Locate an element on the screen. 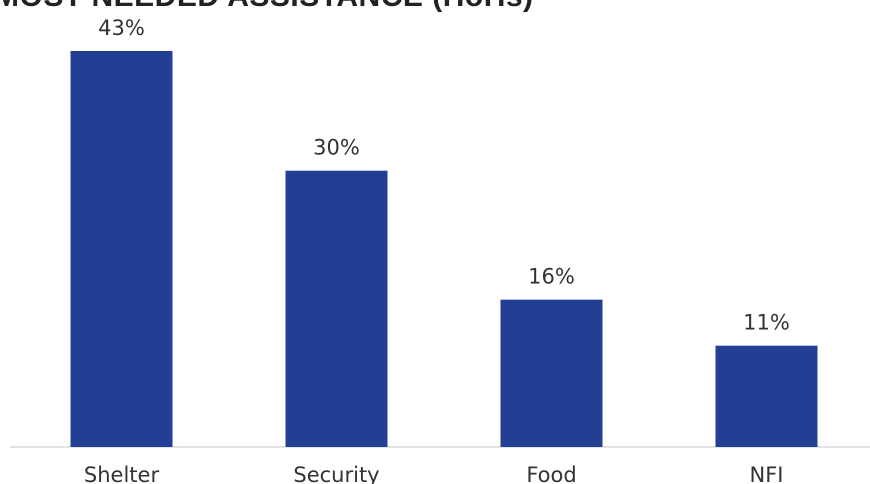 Image resolution: width=870 pixels, height=484 pixels. bar-food is located at coordinates (551, 373).